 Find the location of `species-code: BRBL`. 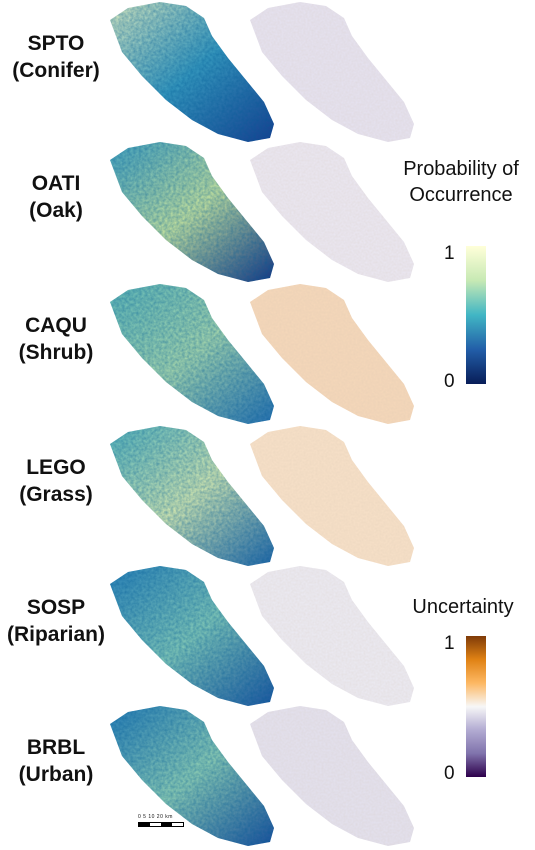

species-code: BRBL is located at coordinates (56, 747).